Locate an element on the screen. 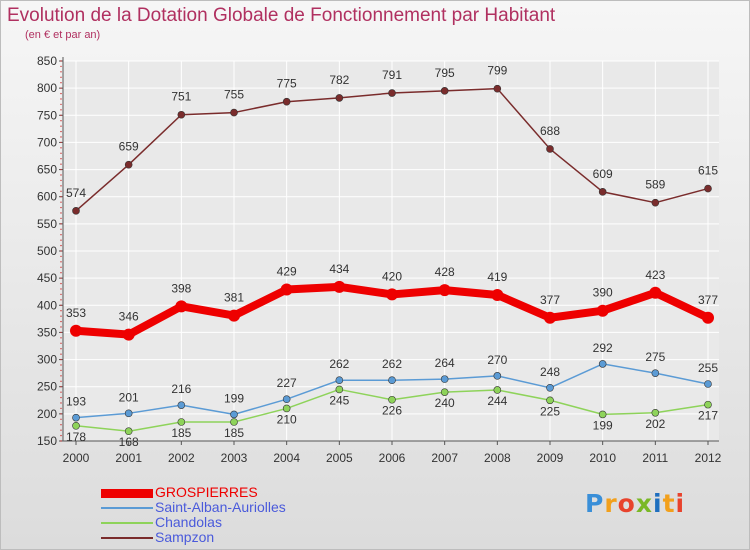 This screenshot has width=750, height=550. data-label: 434 is located at coordinates (339, 269).